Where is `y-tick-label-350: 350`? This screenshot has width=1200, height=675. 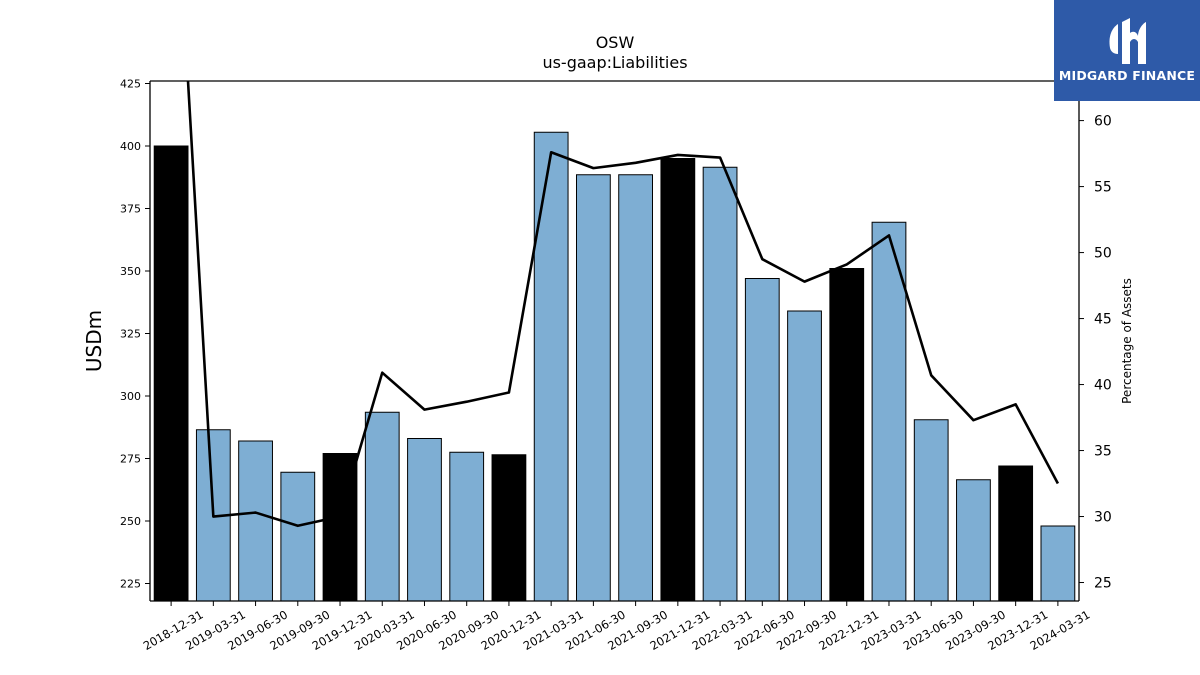 y-tick-label-350: 350 is located at coordinates (130, 271).